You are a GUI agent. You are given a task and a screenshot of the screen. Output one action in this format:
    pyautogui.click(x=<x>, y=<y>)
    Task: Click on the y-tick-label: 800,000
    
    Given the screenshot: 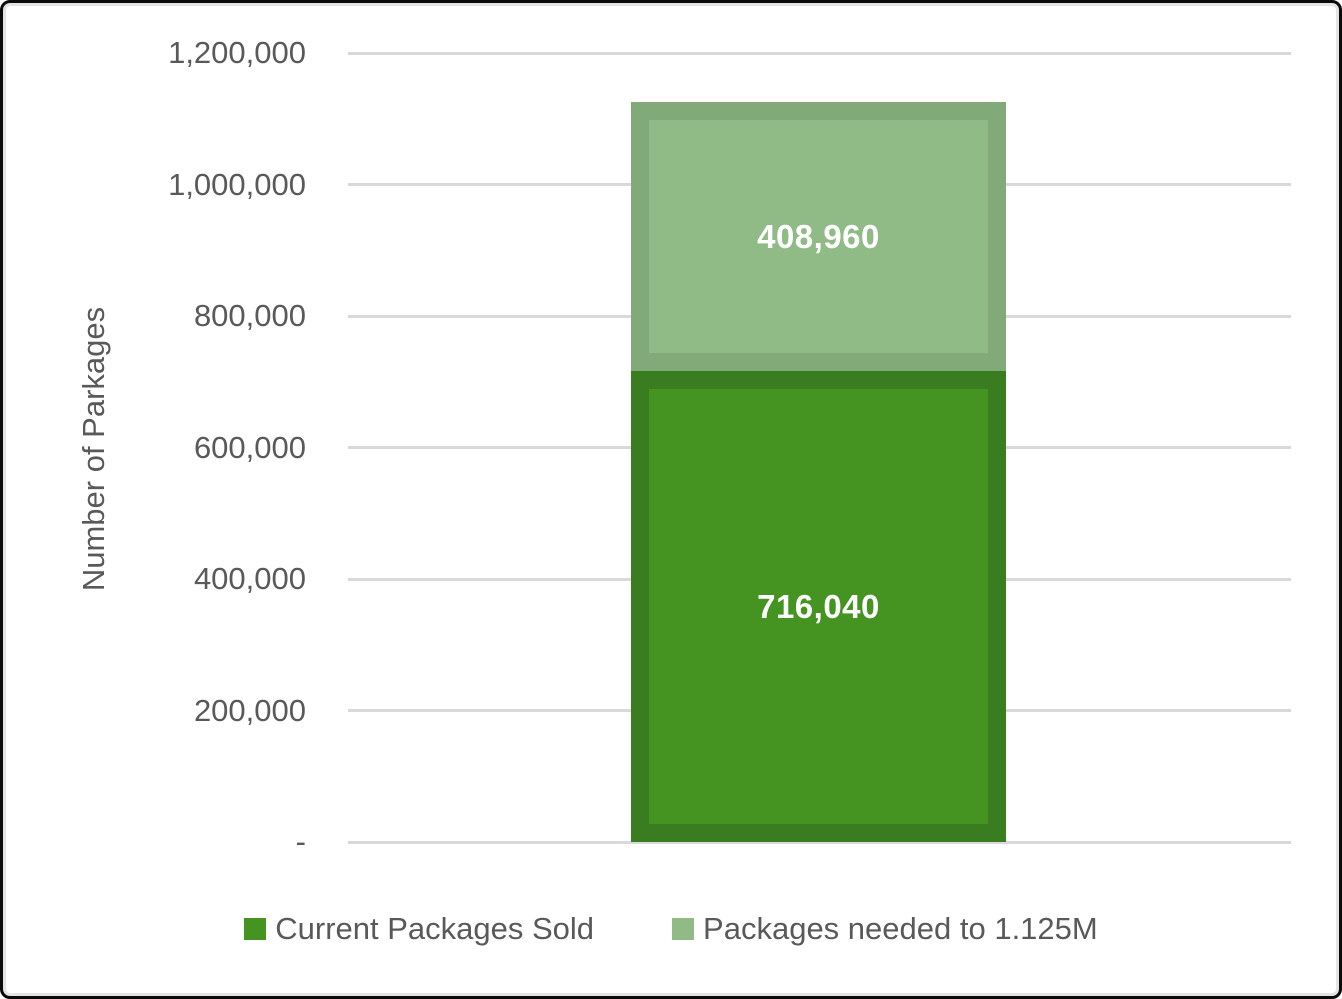 What is the action you would take?
    pyautogui.click(x=249, y=315)
    